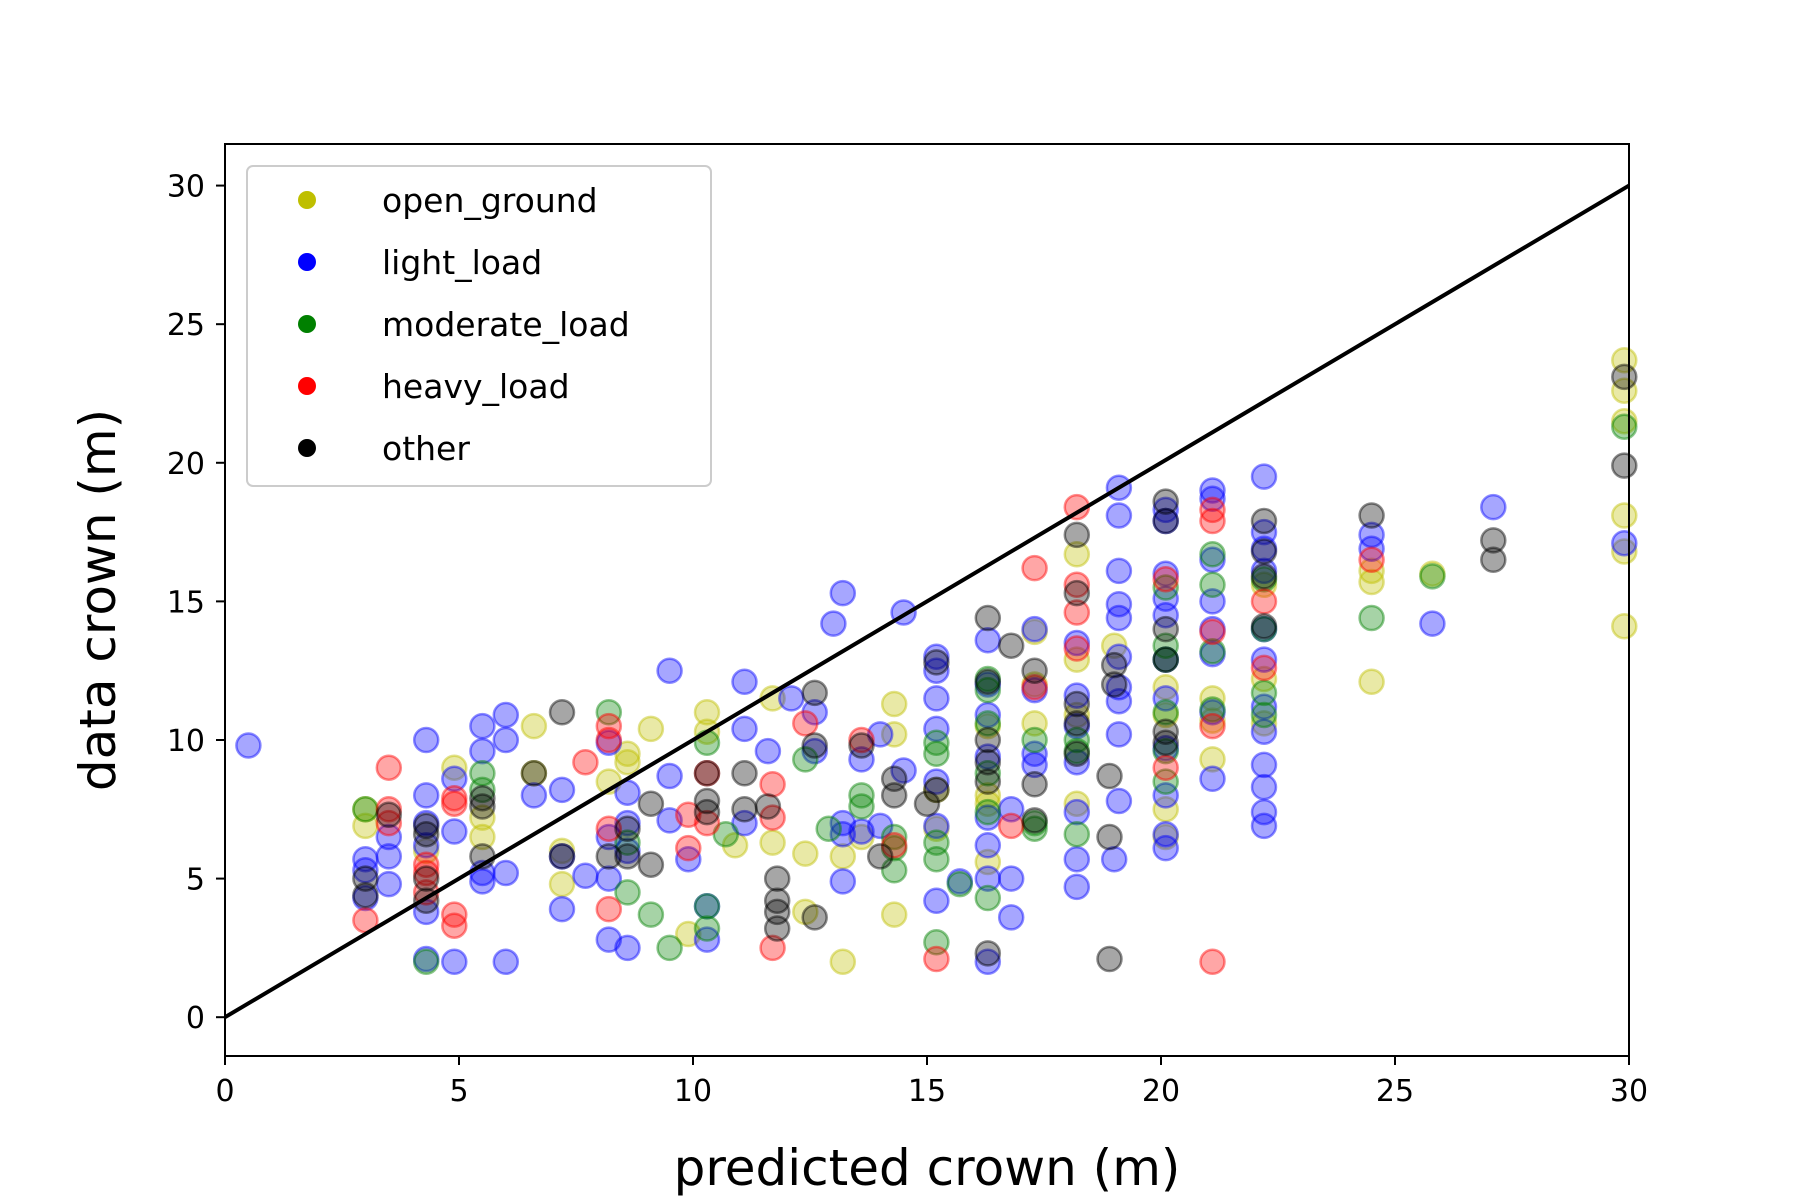 The image size is (1800, 1200). I want to click on y-axis-label: data crown (m), so click(98, 600).